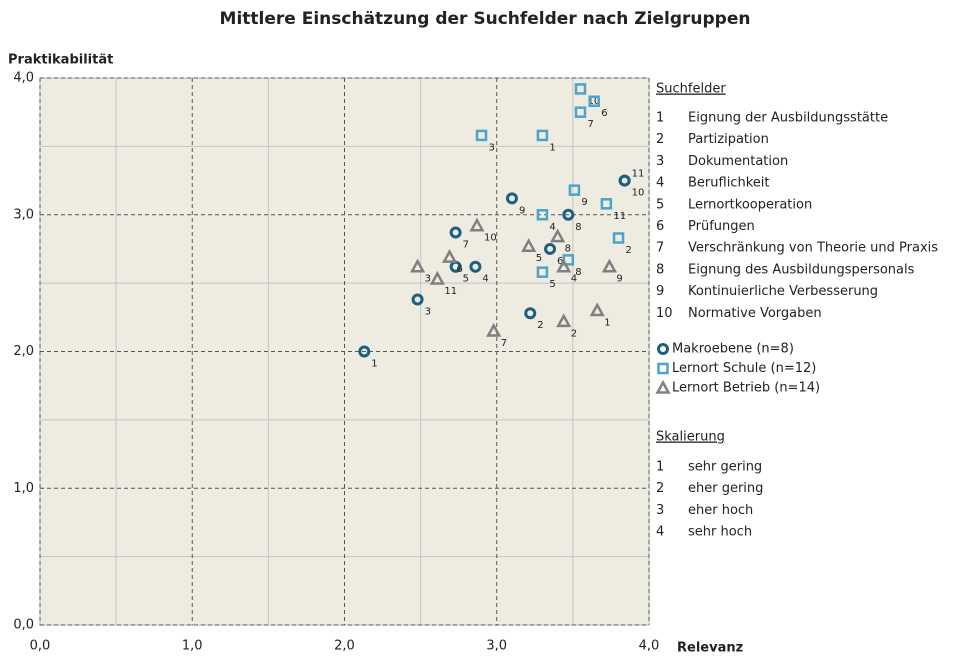 The image size is (970, 658). Describe the element at coordinates (460, 269) in the screenshot. I see `point-label: 6` at that location.